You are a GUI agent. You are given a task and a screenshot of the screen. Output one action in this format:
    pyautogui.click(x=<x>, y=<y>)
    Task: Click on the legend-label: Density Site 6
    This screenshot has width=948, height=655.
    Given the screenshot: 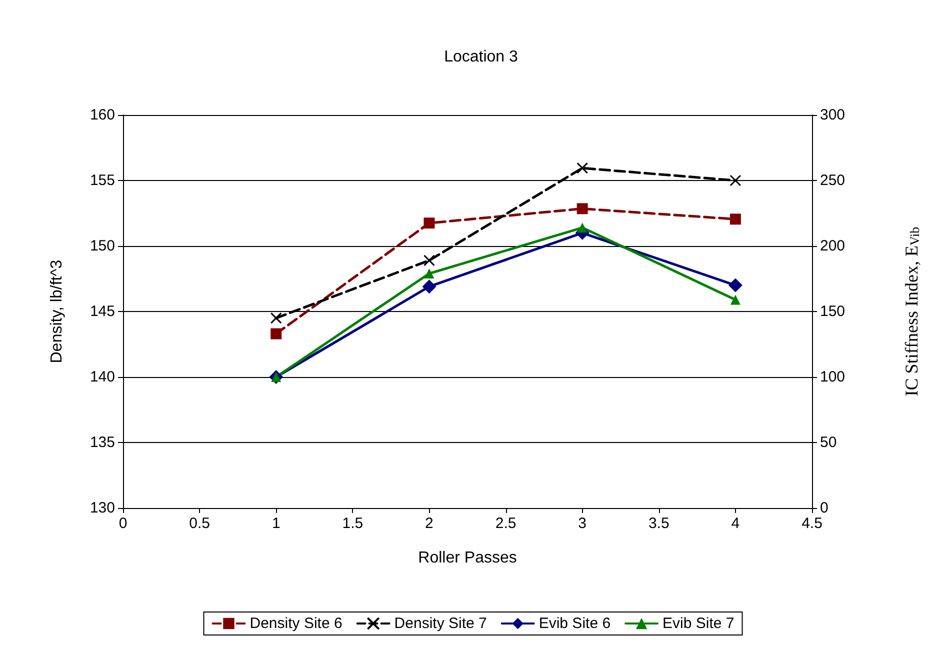 What is the action you would take?
    pyautogui.click(x=296, y=623)
    